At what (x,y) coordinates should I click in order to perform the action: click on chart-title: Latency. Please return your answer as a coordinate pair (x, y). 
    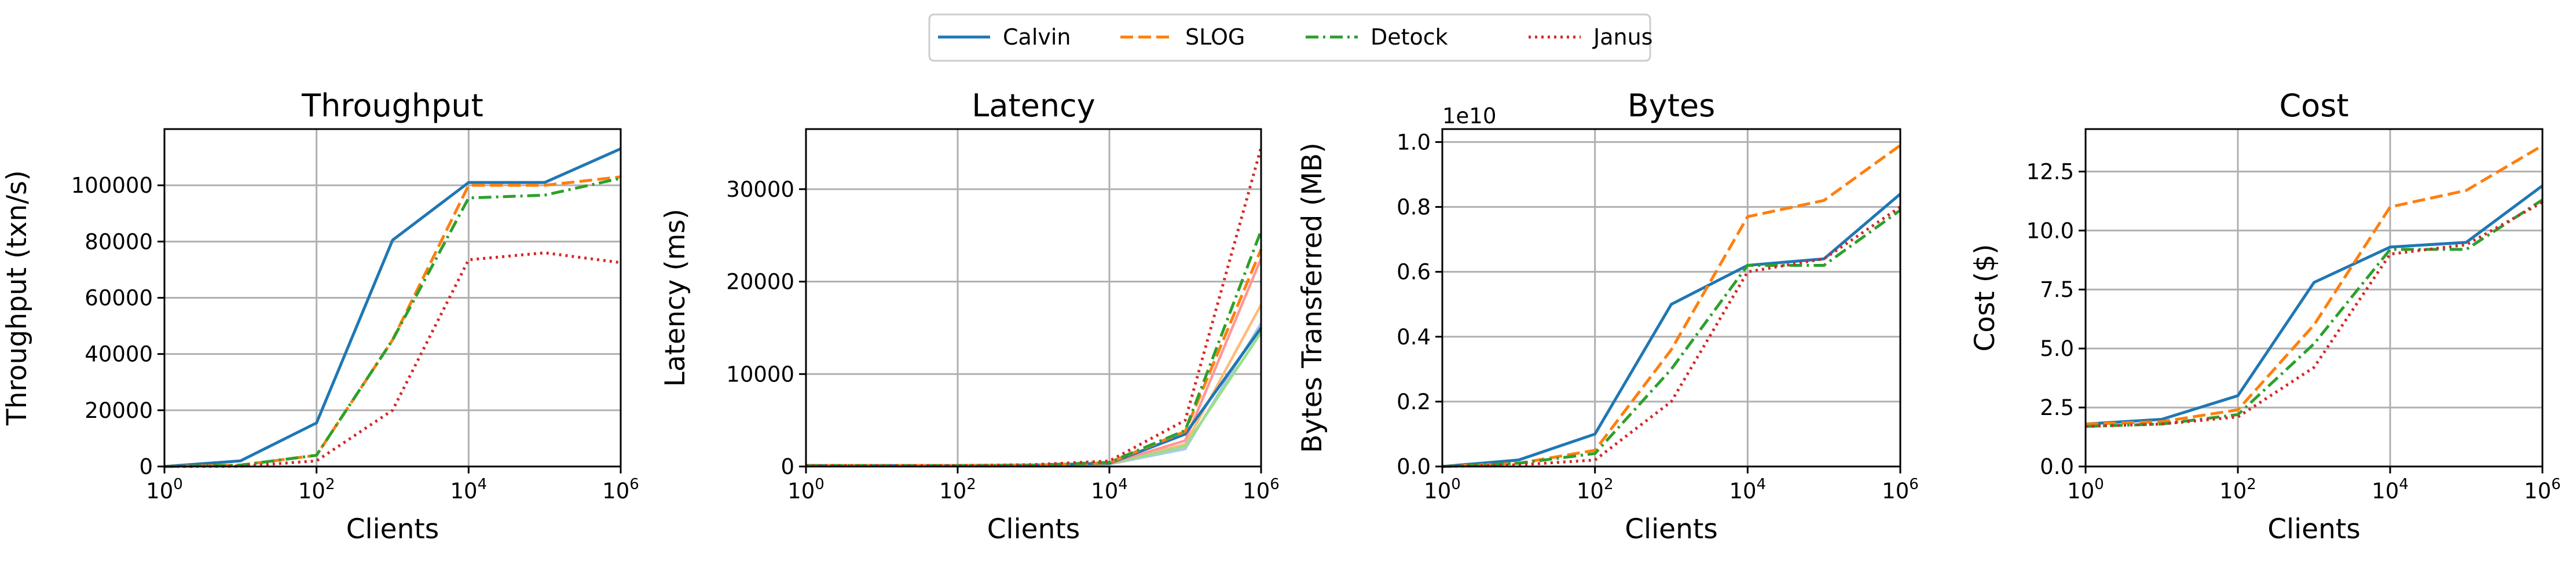
    Looking at the image, I should click on (1033, 106).